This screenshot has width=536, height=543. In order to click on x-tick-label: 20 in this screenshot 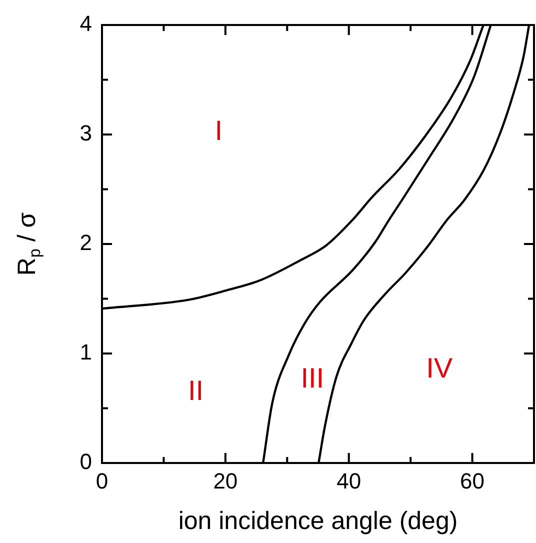, I will do `click(225, 481)`.